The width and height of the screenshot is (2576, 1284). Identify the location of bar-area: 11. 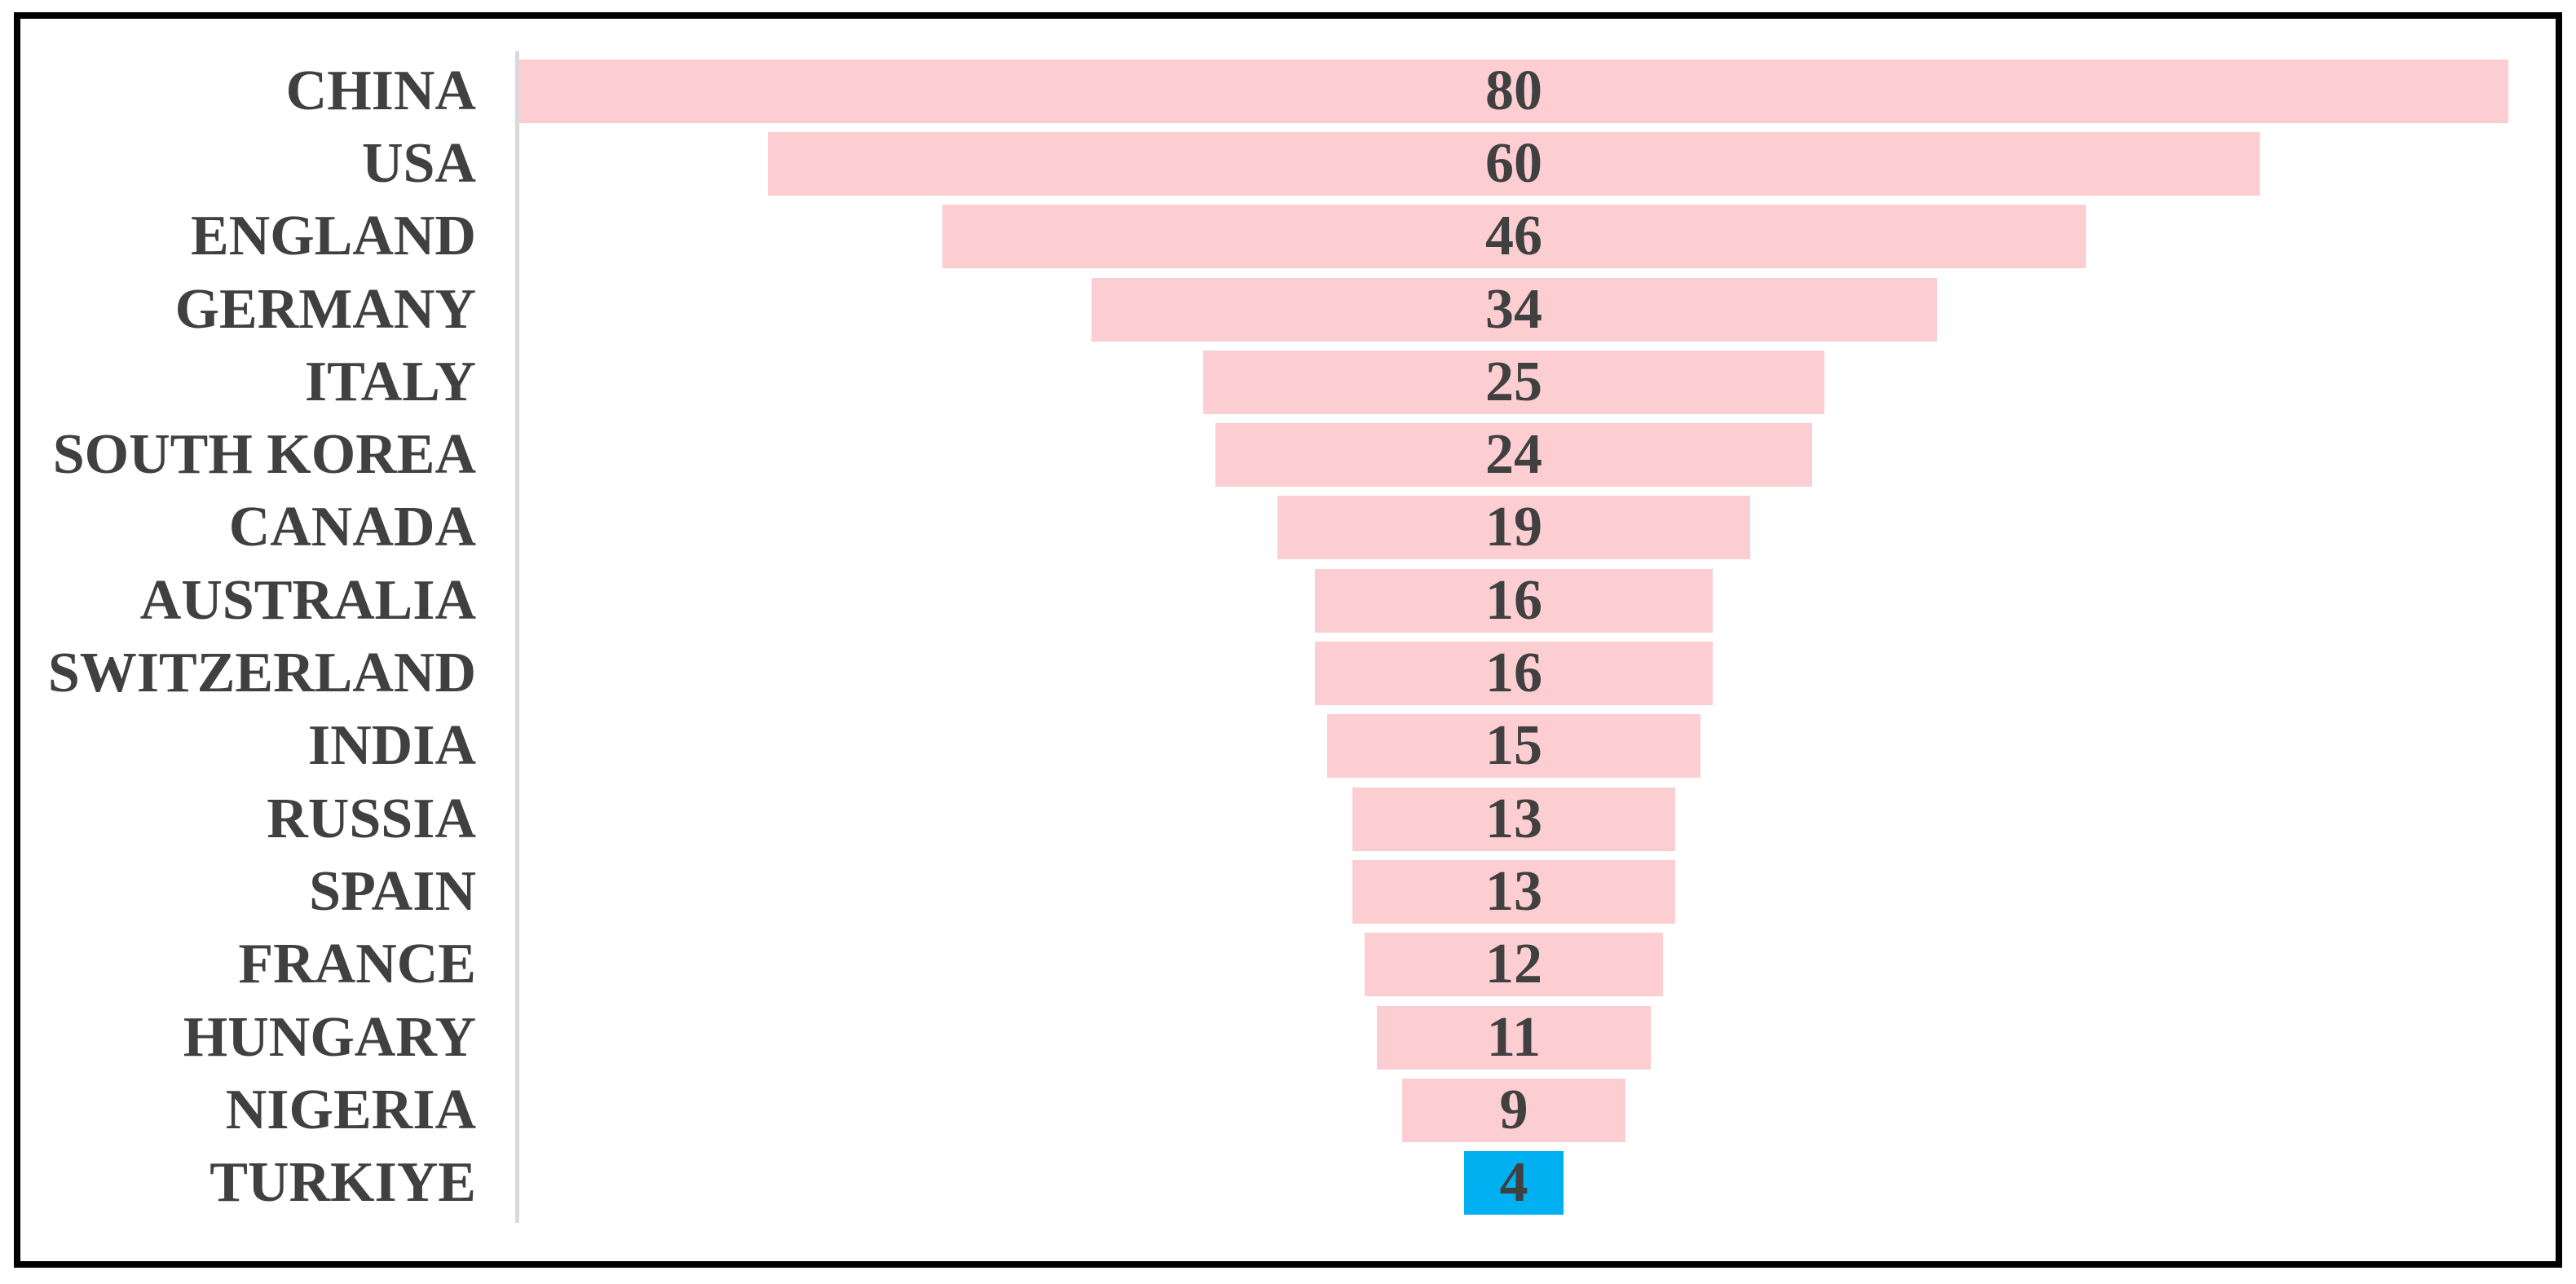
(1513, 1037).